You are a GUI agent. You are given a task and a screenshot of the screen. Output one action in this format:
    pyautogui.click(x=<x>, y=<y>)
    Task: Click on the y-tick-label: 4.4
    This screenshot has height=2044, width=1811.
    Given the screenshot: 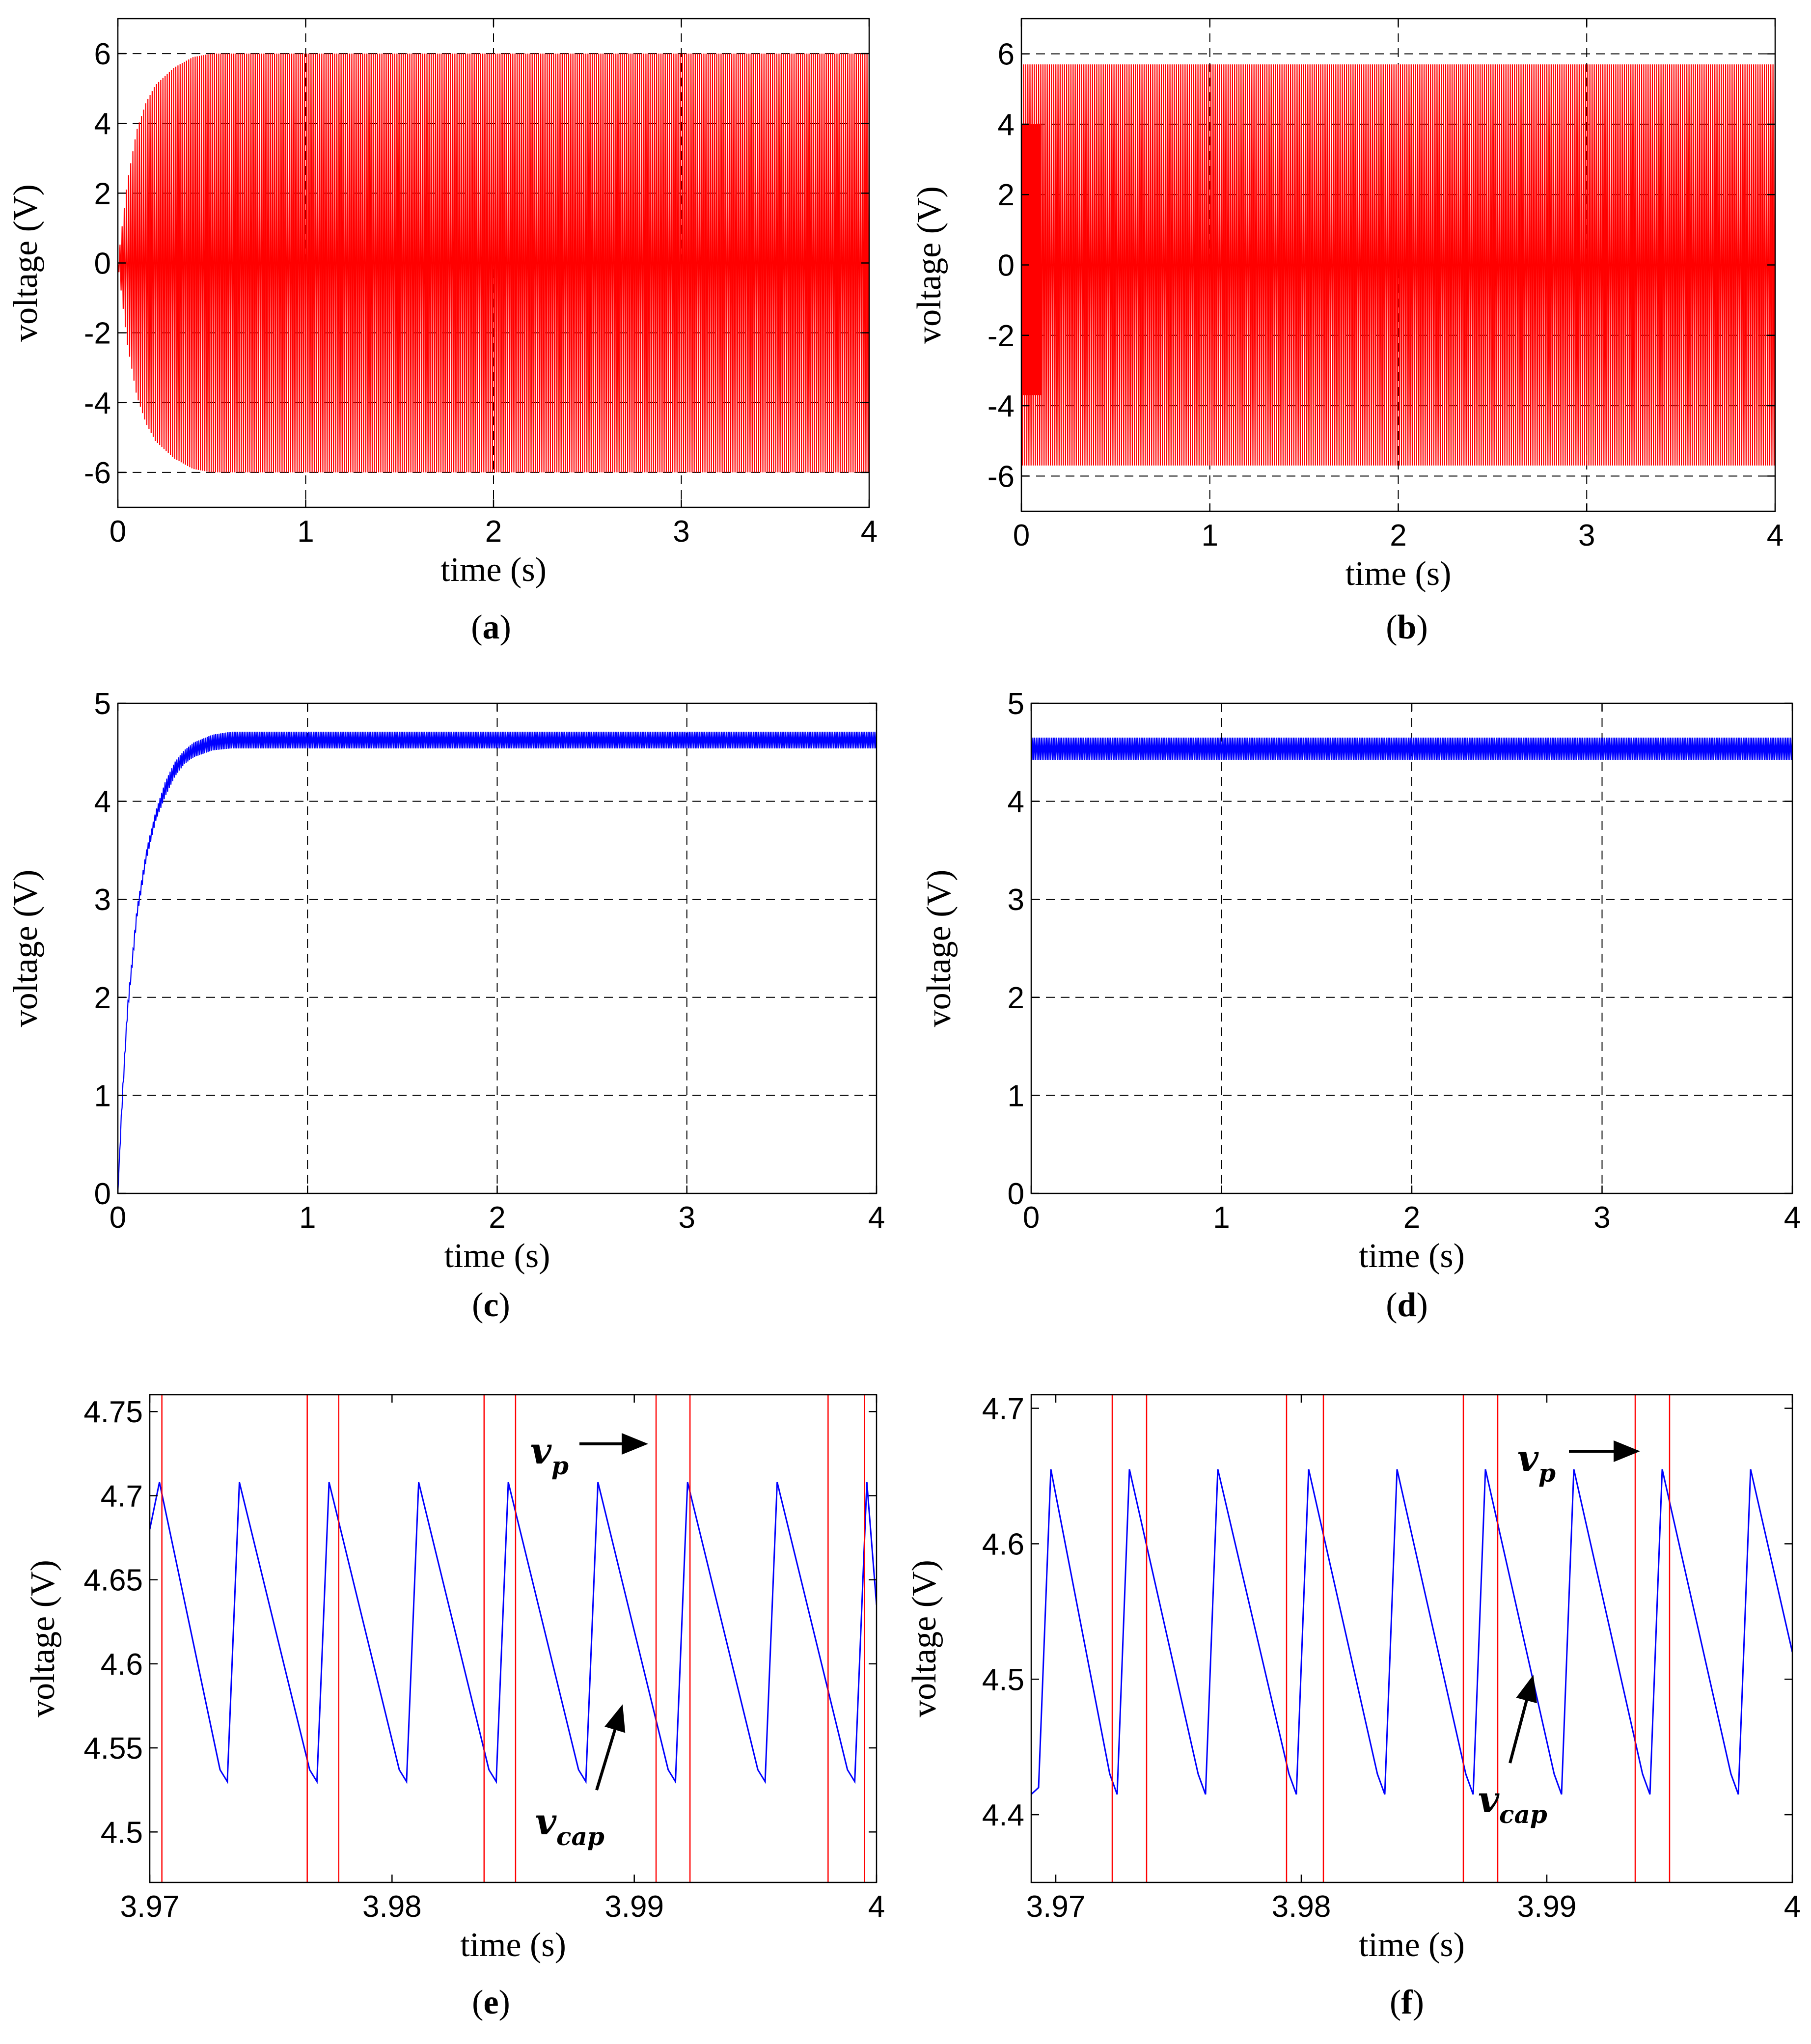 What is the action you would take?
    pyautogui.click(x=1003, y=1815)
    